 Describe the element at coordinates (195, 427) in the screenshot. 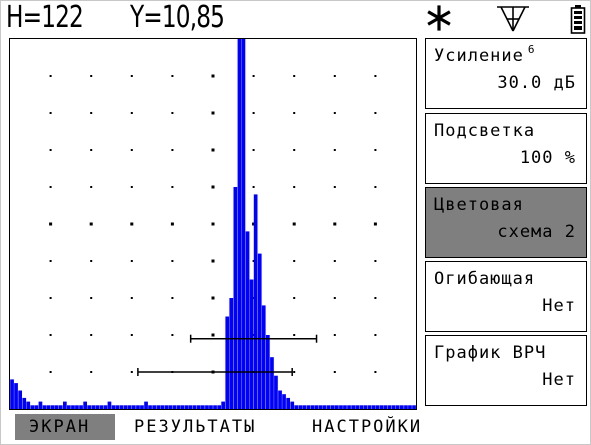

I see `tab-results: РЕЗУЛЬТАТЫ` at that location.